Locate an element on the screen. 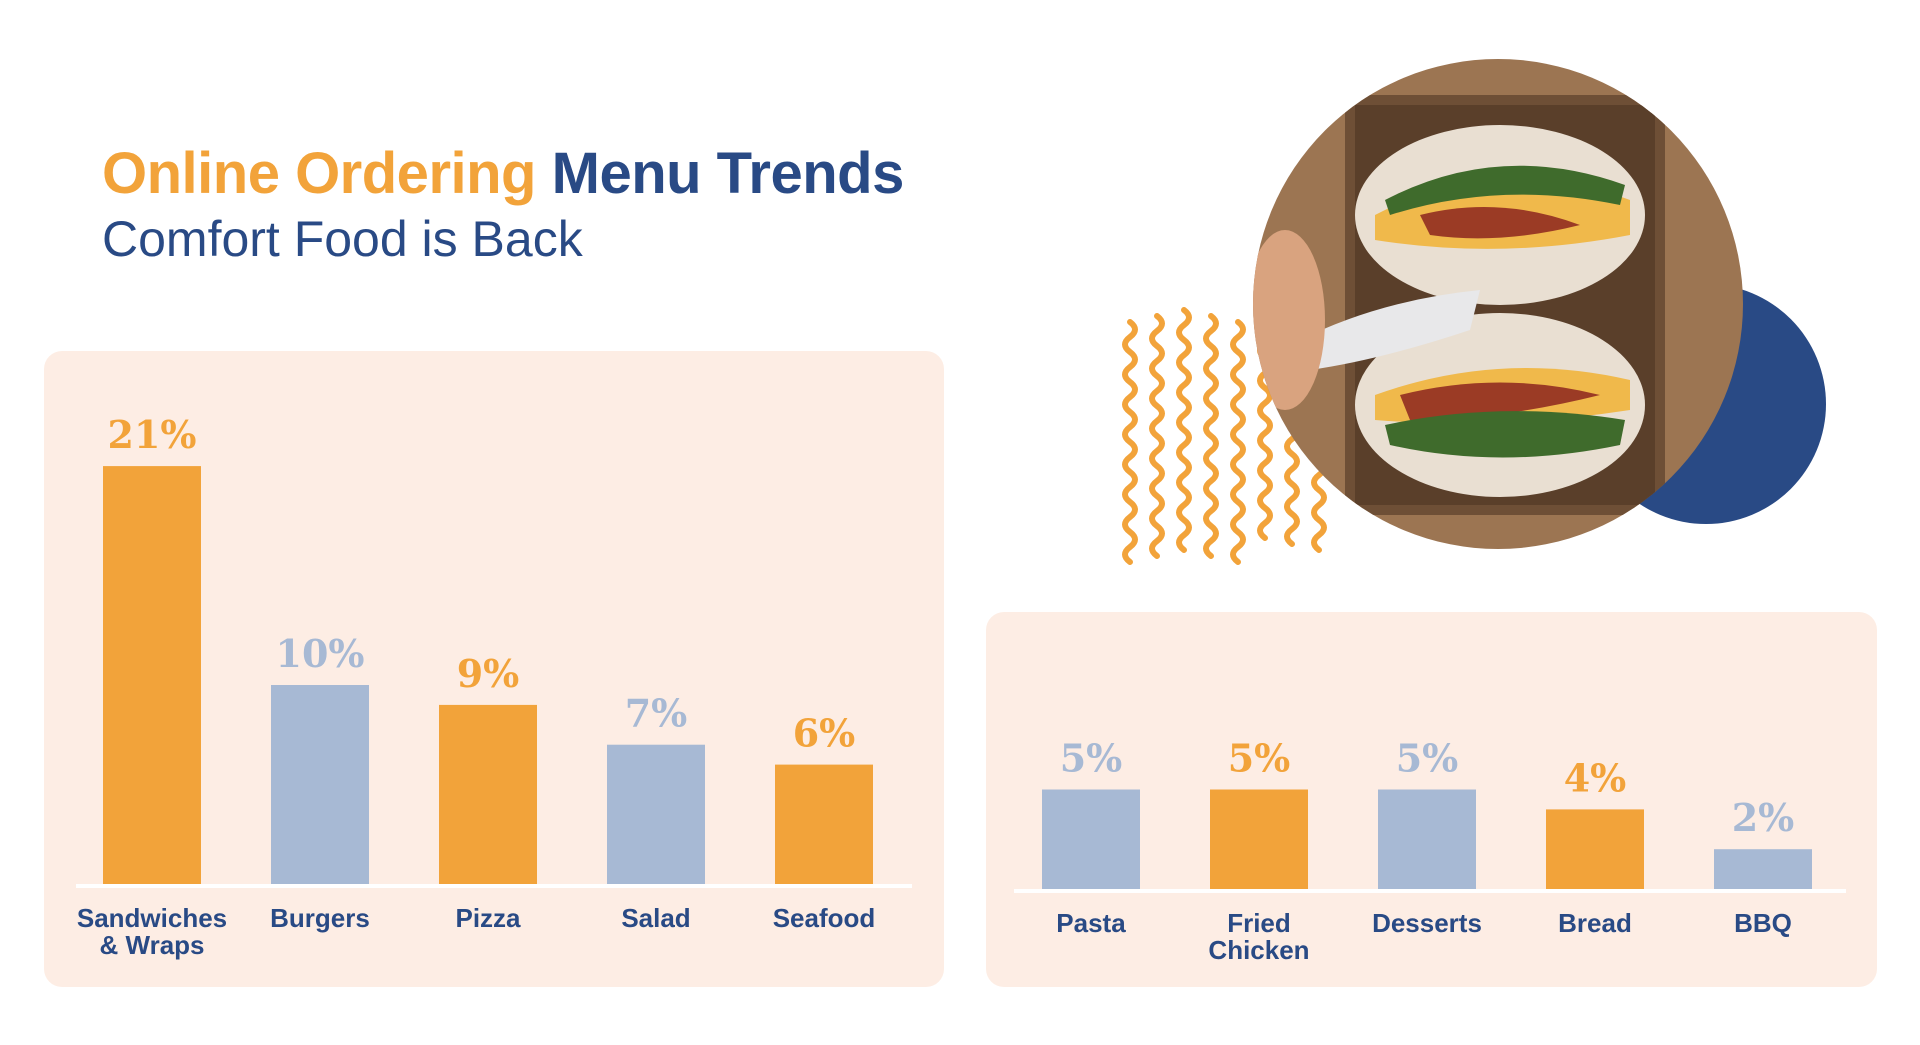 The width and height of the screenshot is (1920, 1045). category-label: Pizza is located at coordinates (488, 918).